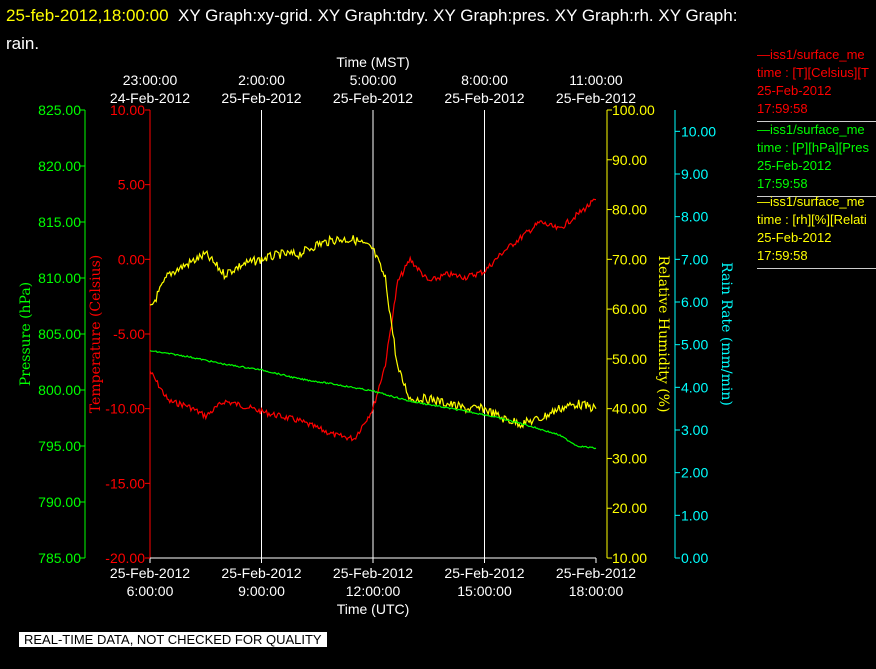 The height and width of the screenshot is (669, 876). Describe the element at coordinates (694, 558) in the screenshot. I see `rain-tick-label: 0.00` at that location.